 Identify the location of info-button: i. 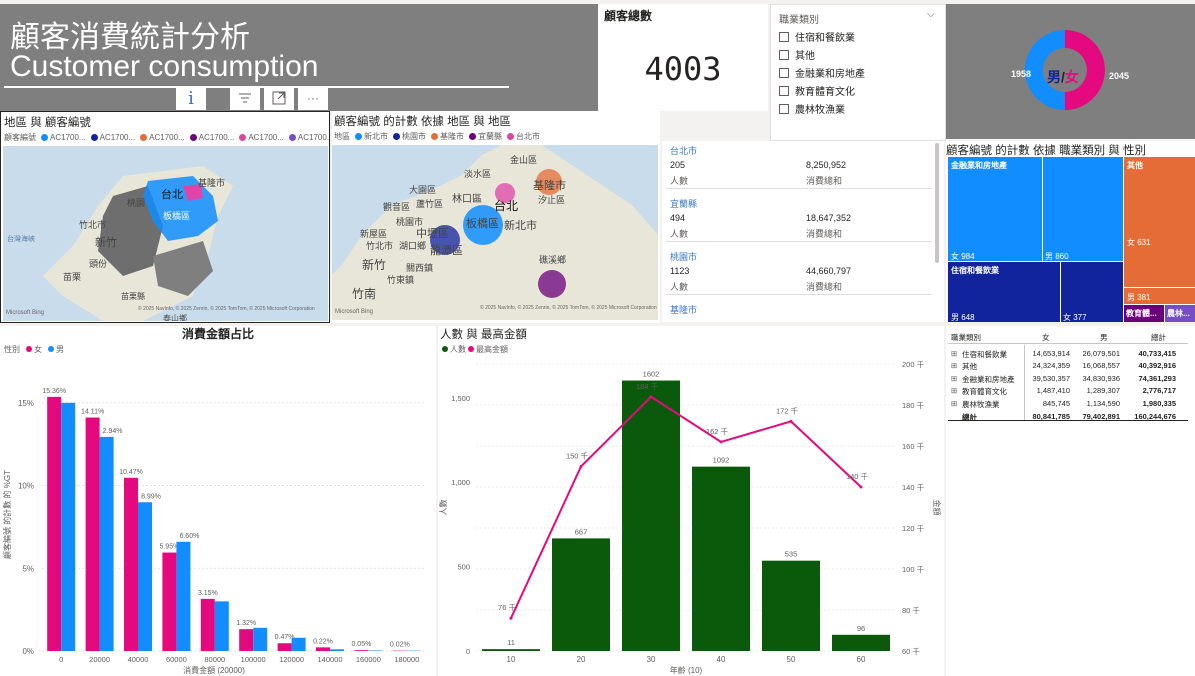
(191, 98).